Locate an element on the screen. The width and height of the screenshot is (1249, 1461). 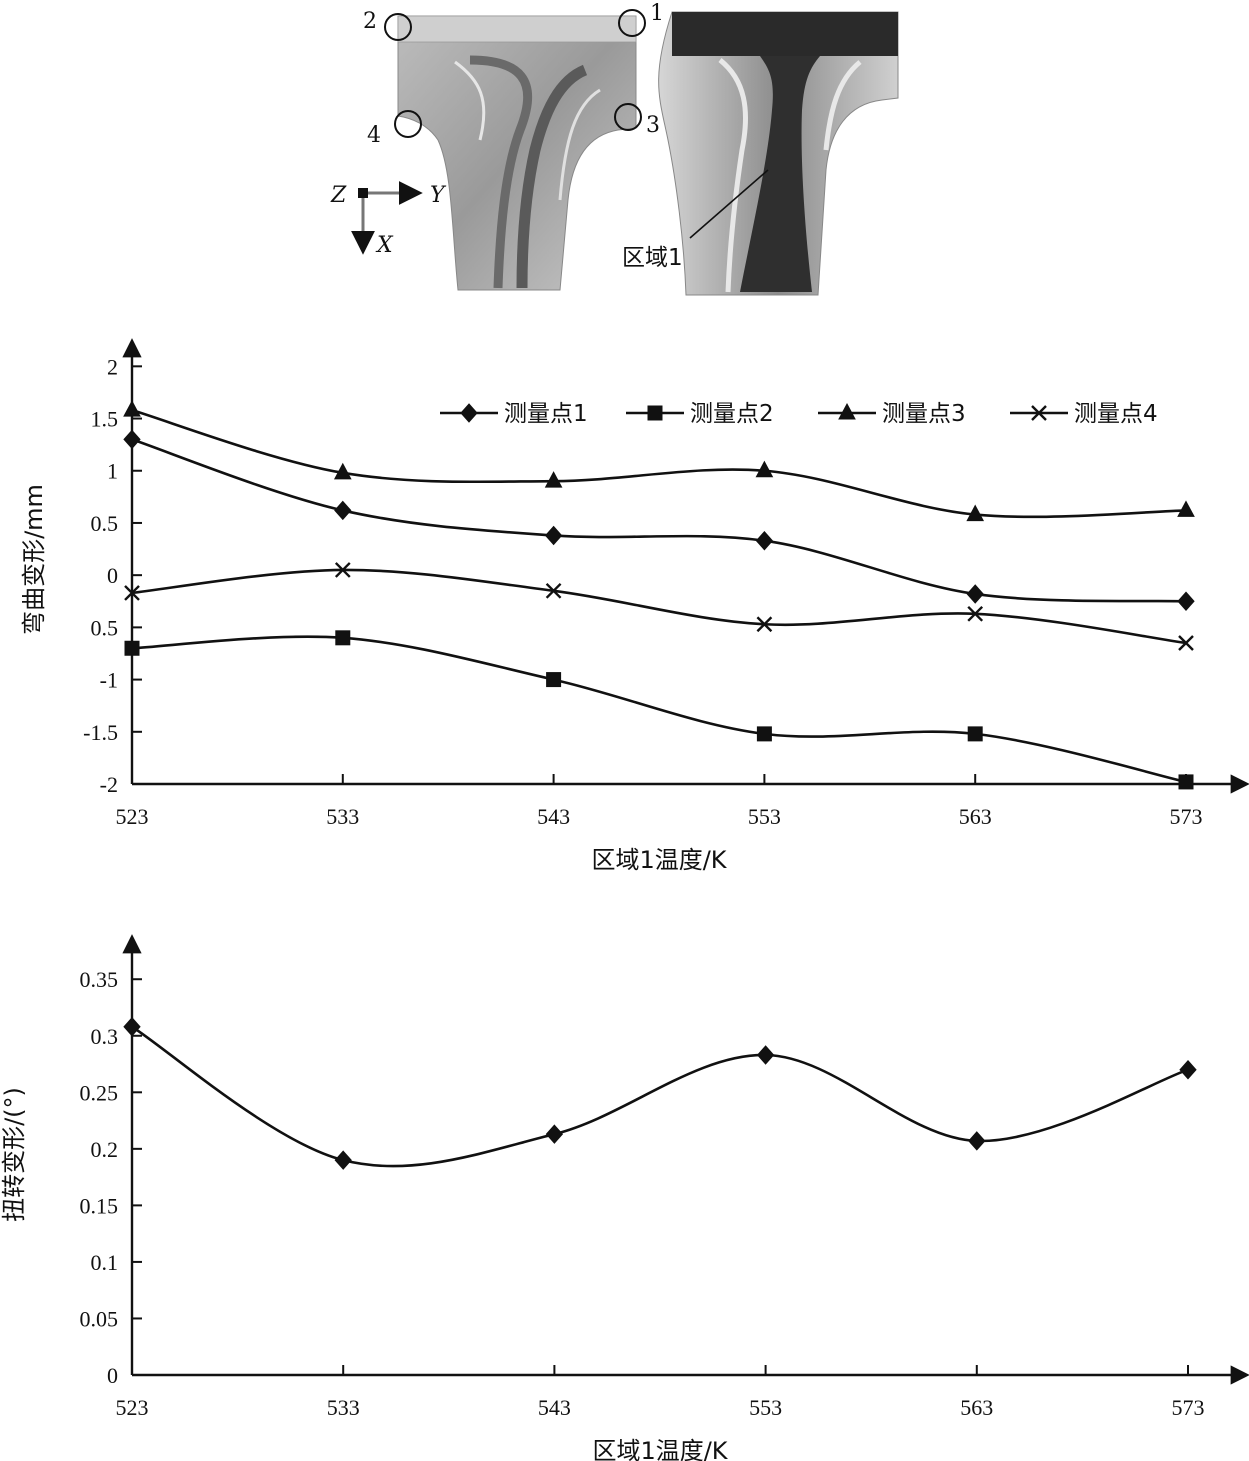
legend-item-2: 测量点2 is located at coordinates (700, 414).